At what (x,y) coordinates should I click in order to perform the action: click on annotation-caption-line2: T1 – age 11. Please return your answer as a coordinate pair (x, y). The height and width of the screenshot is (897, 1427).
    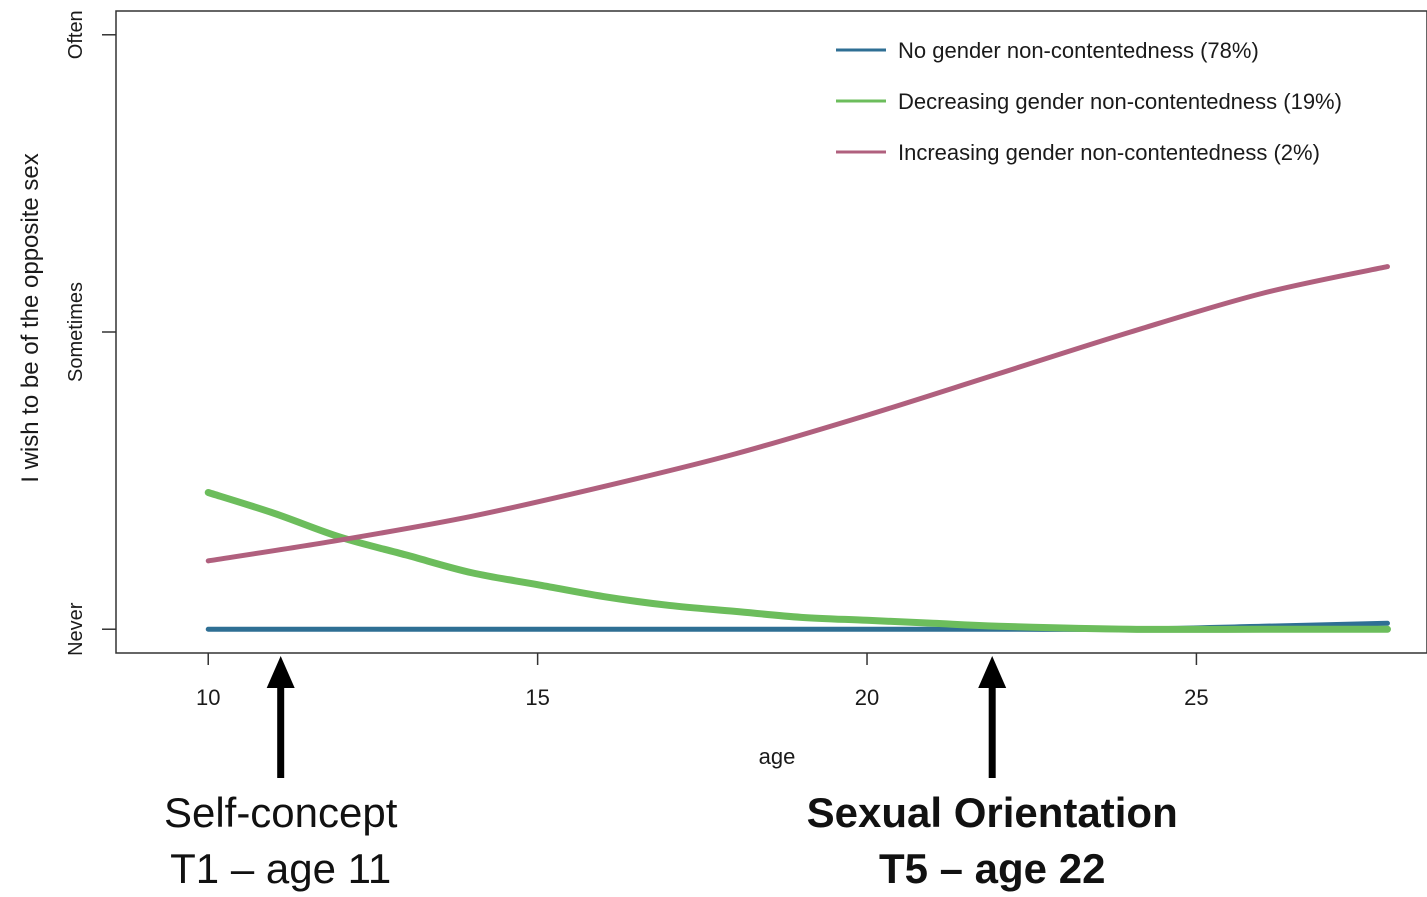
    Looking at the image, I should click on (281, 868).